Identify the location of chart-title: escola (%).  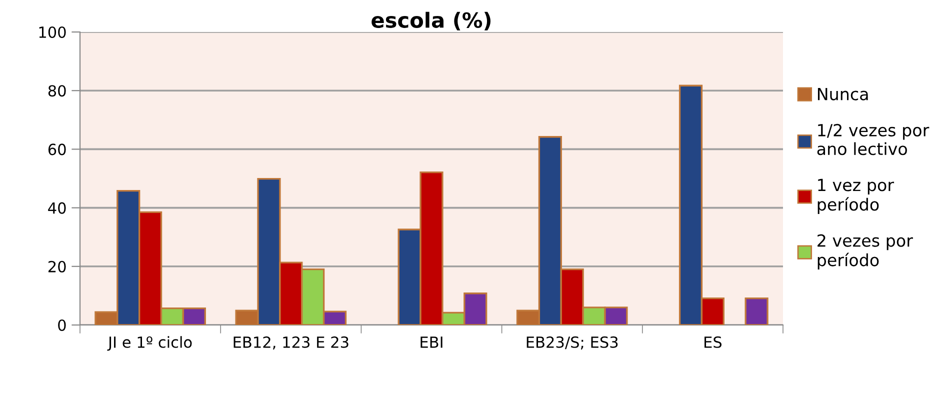
(431, 21).